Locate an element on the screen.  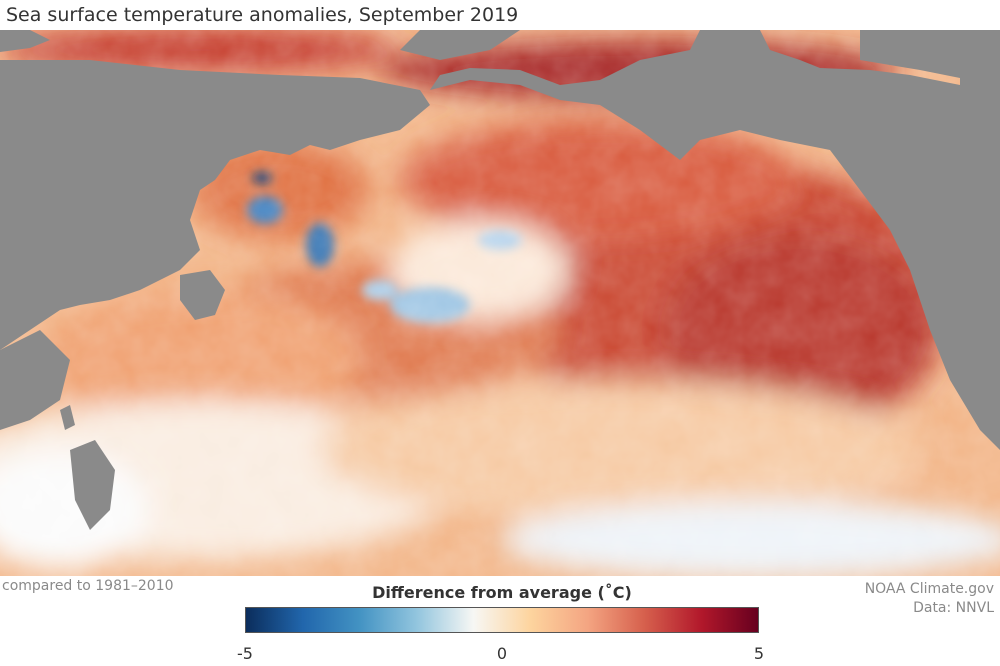
credits: NOAA Climate.gov Data: NNVL is located at coordinates (929, 599).